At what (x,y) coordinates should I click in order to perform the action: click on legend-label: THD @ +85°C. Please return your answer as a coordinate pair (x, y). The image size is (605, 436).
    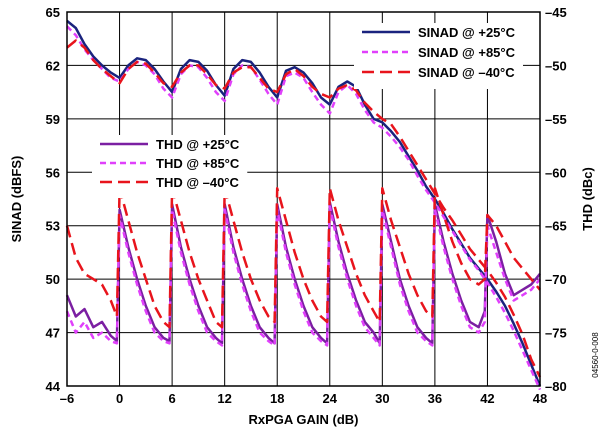
    Looking at the image, I should click on (198, 163).